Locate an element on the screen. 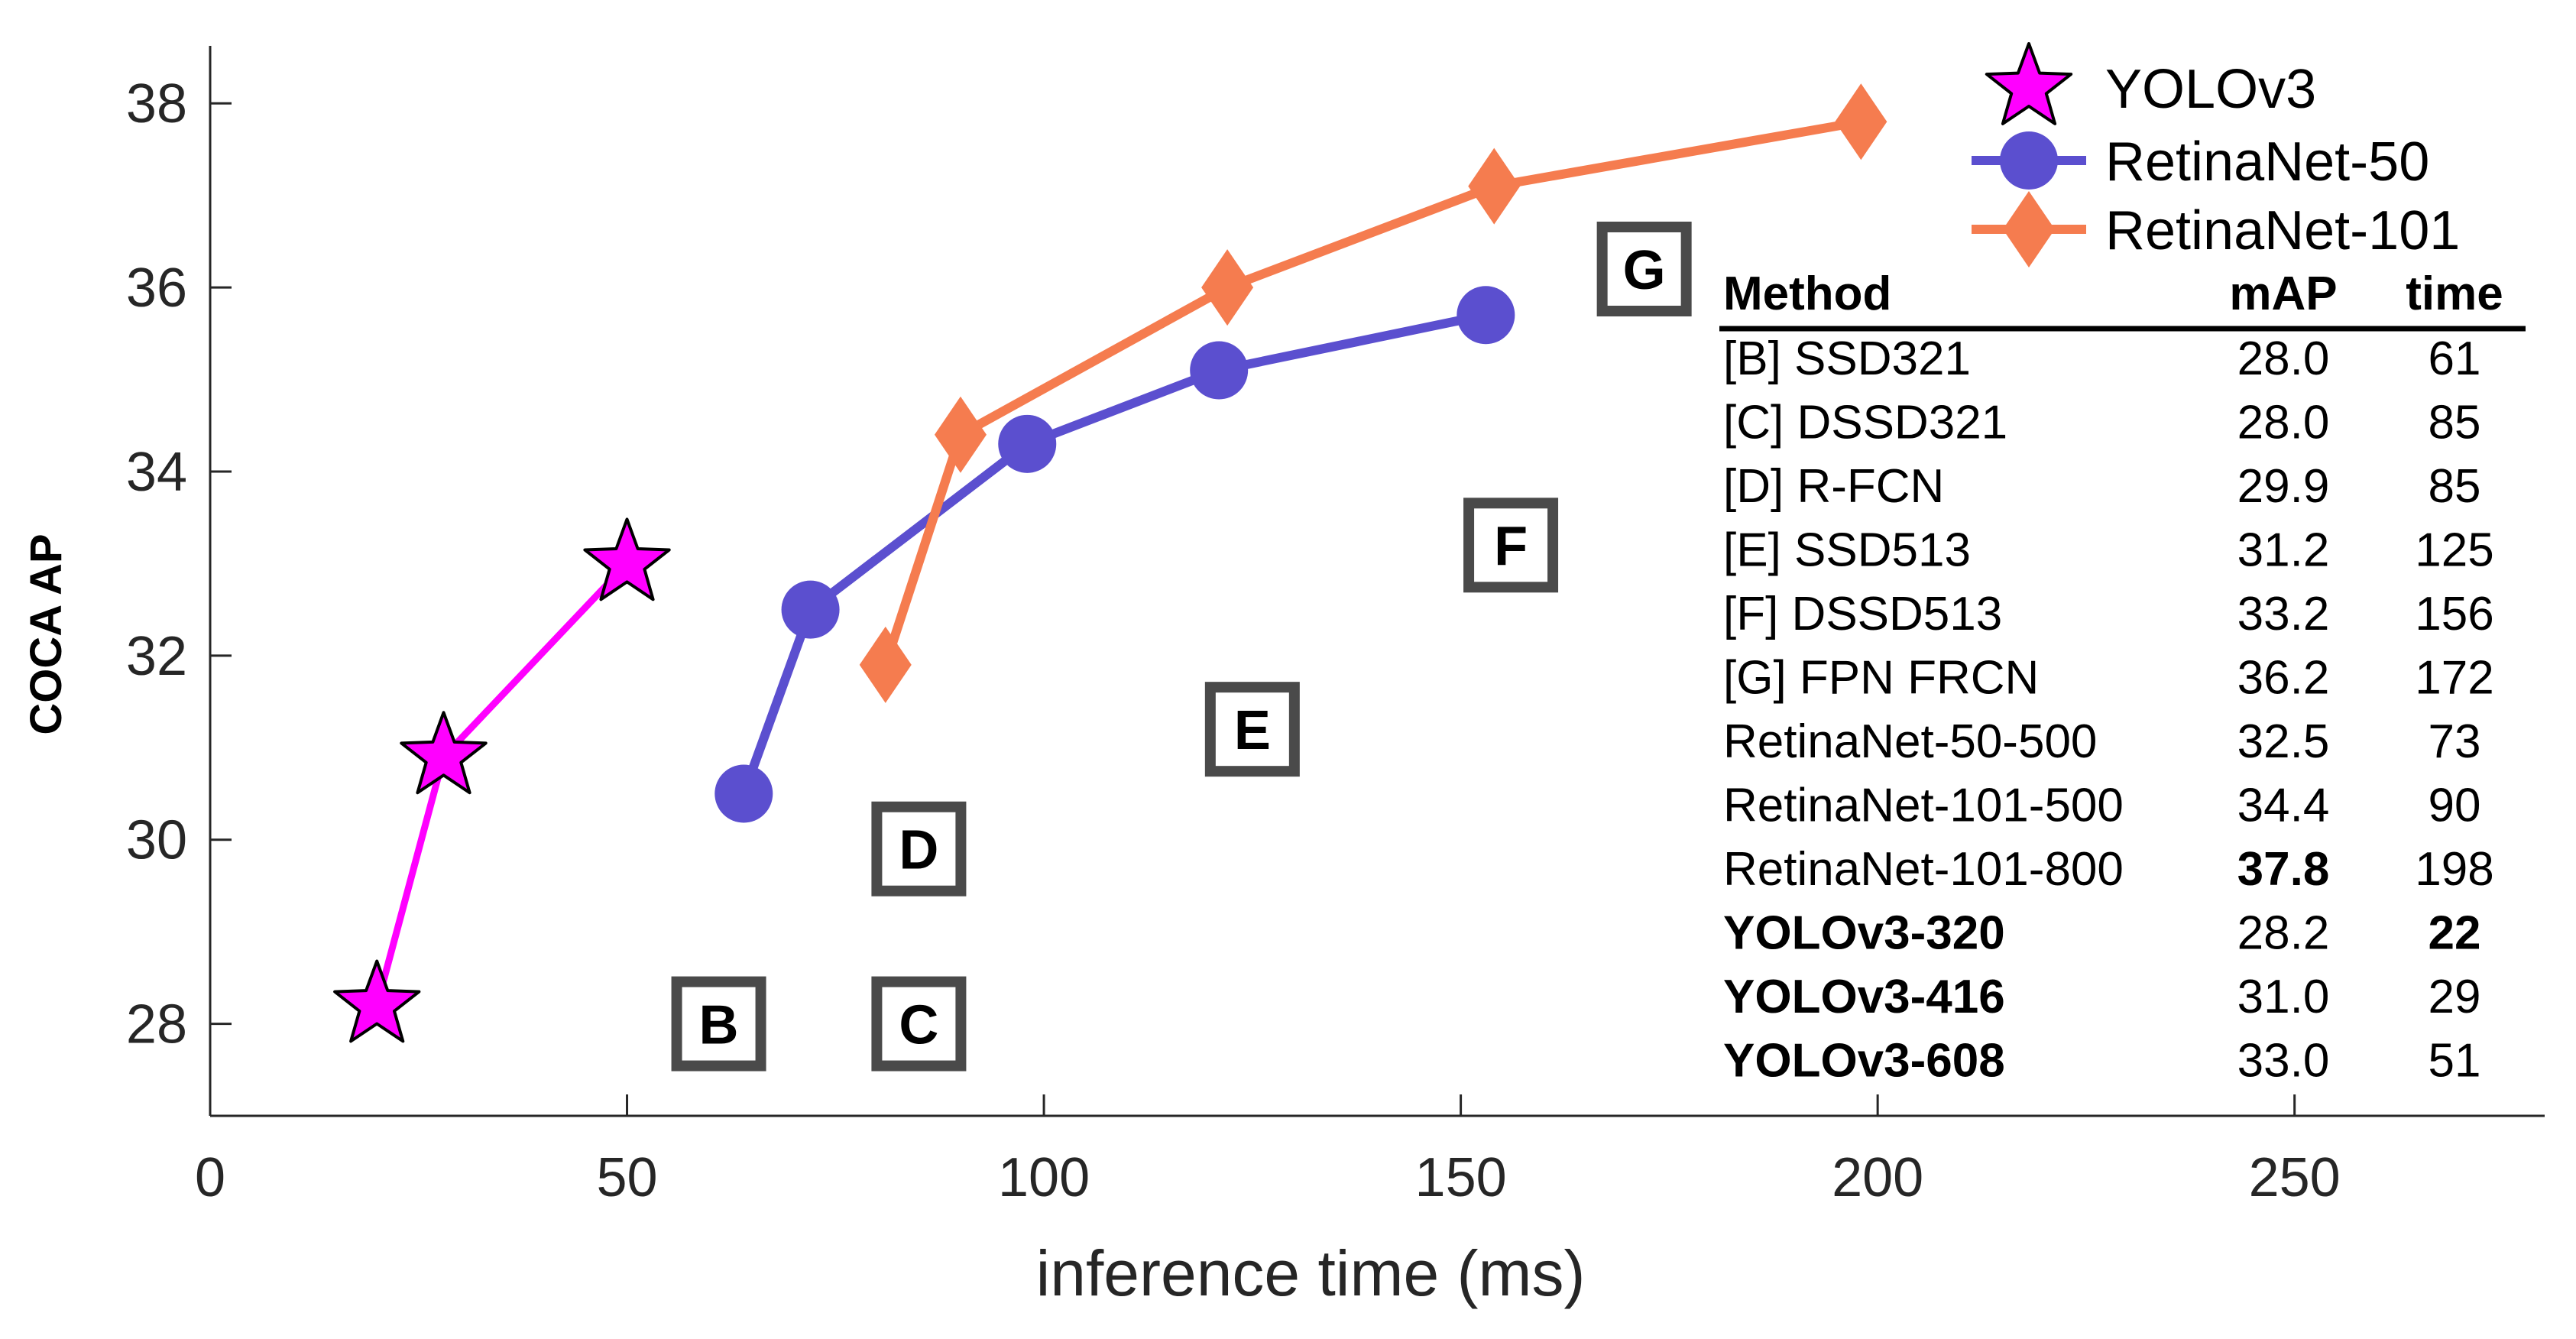 The image size is (2576, 1339). table-cell-map: 31.0 is located at coordinates (2283, 997).